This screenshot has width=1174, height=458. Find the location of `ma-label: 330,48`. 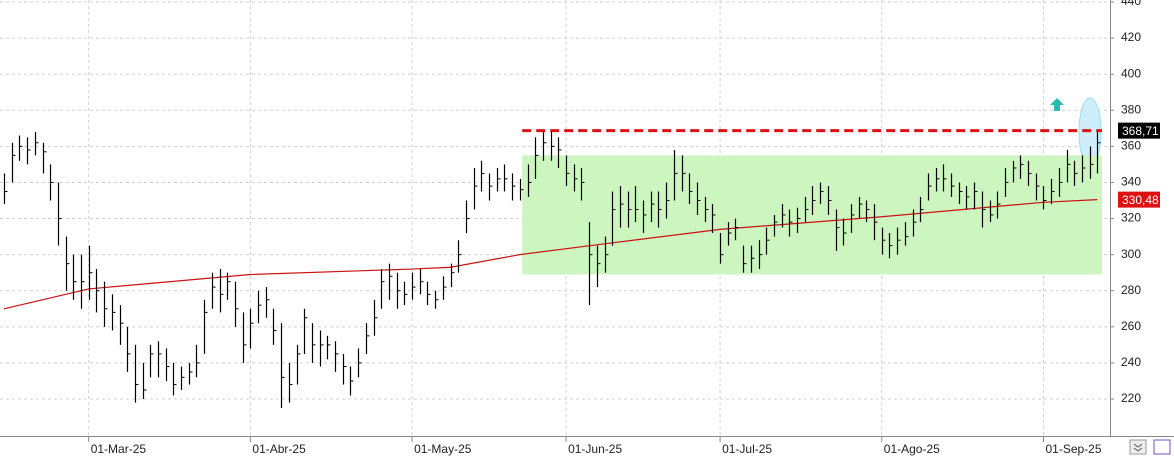

ma-label: 330,48 is located at coordinates (1140, 200).